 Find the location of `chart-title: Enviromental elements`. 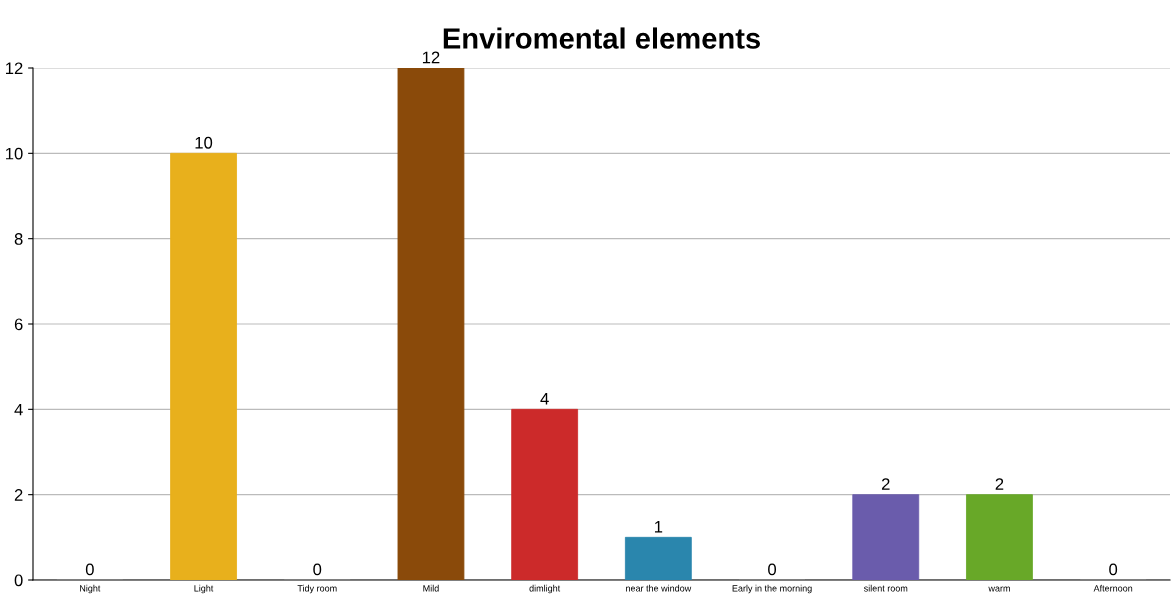

chart-title: Enviromental elements is located at coordinates (601, 38).